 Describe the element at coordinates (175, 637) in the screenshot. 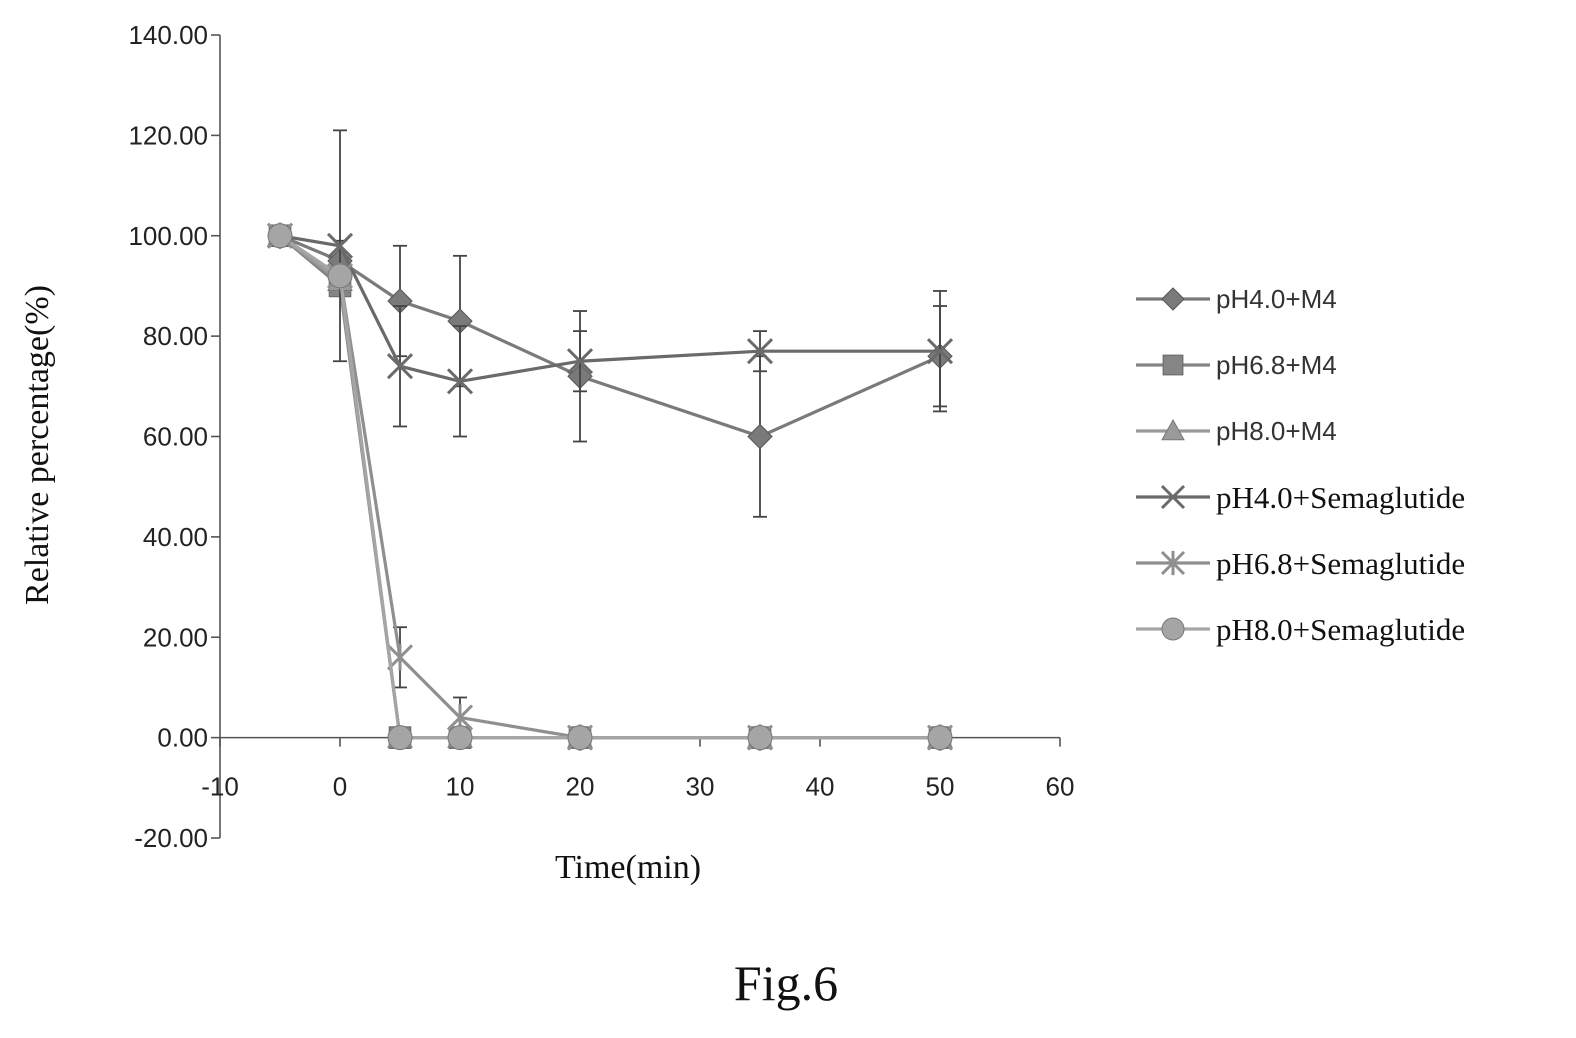

I see `y-tick-label: 20.00` at that location.